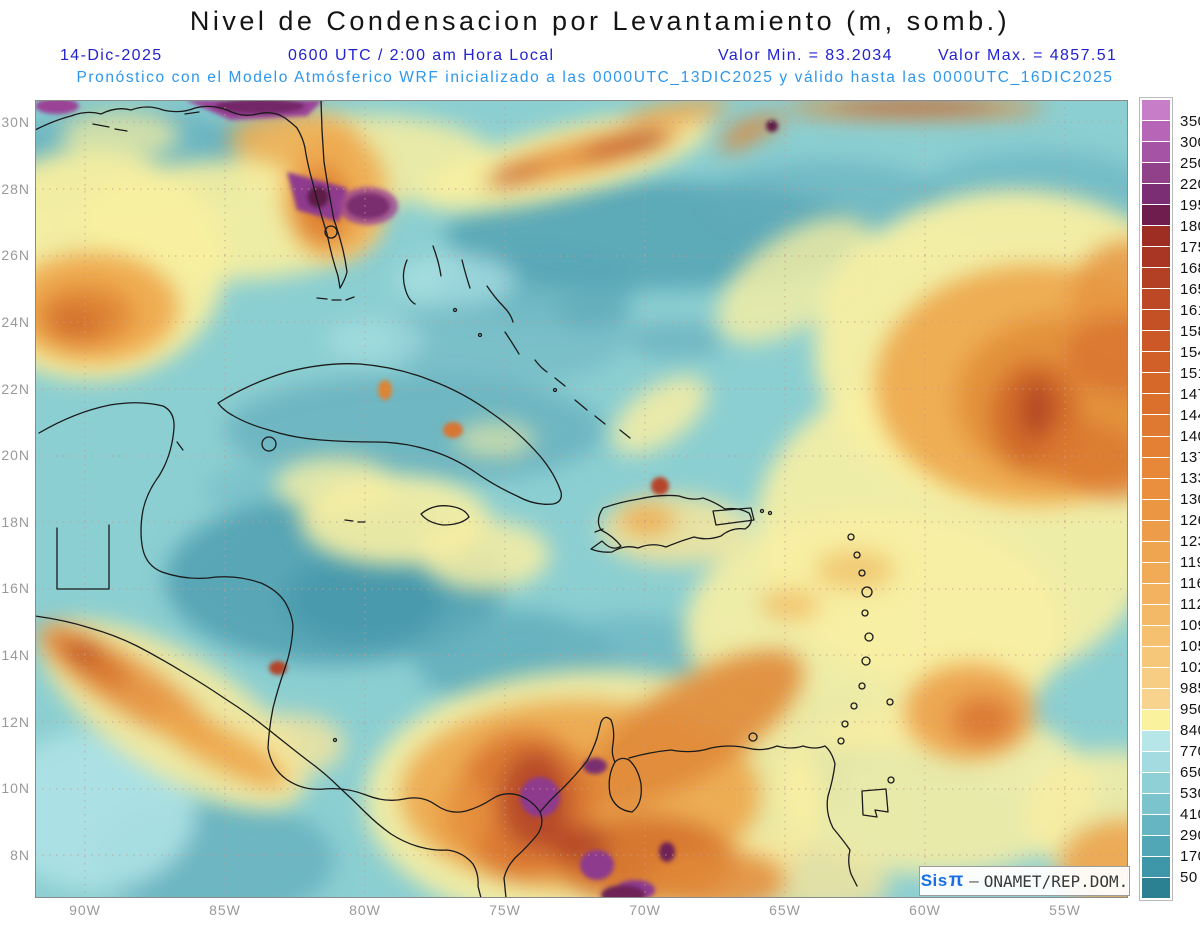 The image size is (1200, 927). I want to click on latitude-axis: 30N 28N 26N 24N 22N 20N 18N 16N 14N 12N 10N 8N, so click(16, 463).